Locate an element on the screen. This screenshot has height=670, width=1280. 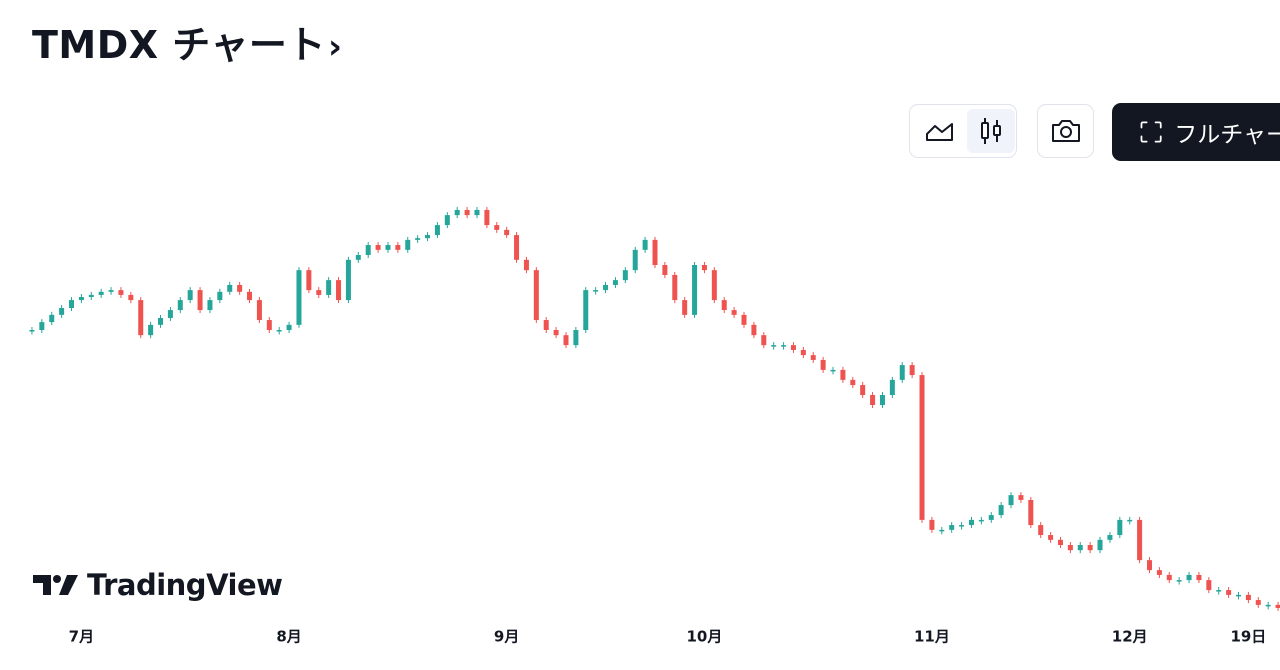
chevron: › is located at coordinates (335, 47).